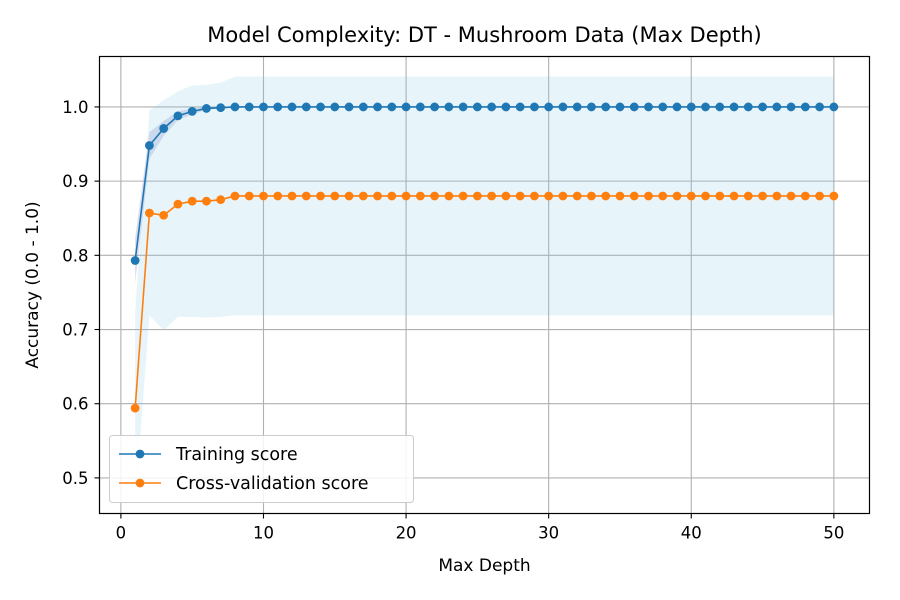 This screenshot has height=600, width=900. Describe the element at coordinates (691, 533) in the screenshot. I see `x-tick-label: 40` at that location.